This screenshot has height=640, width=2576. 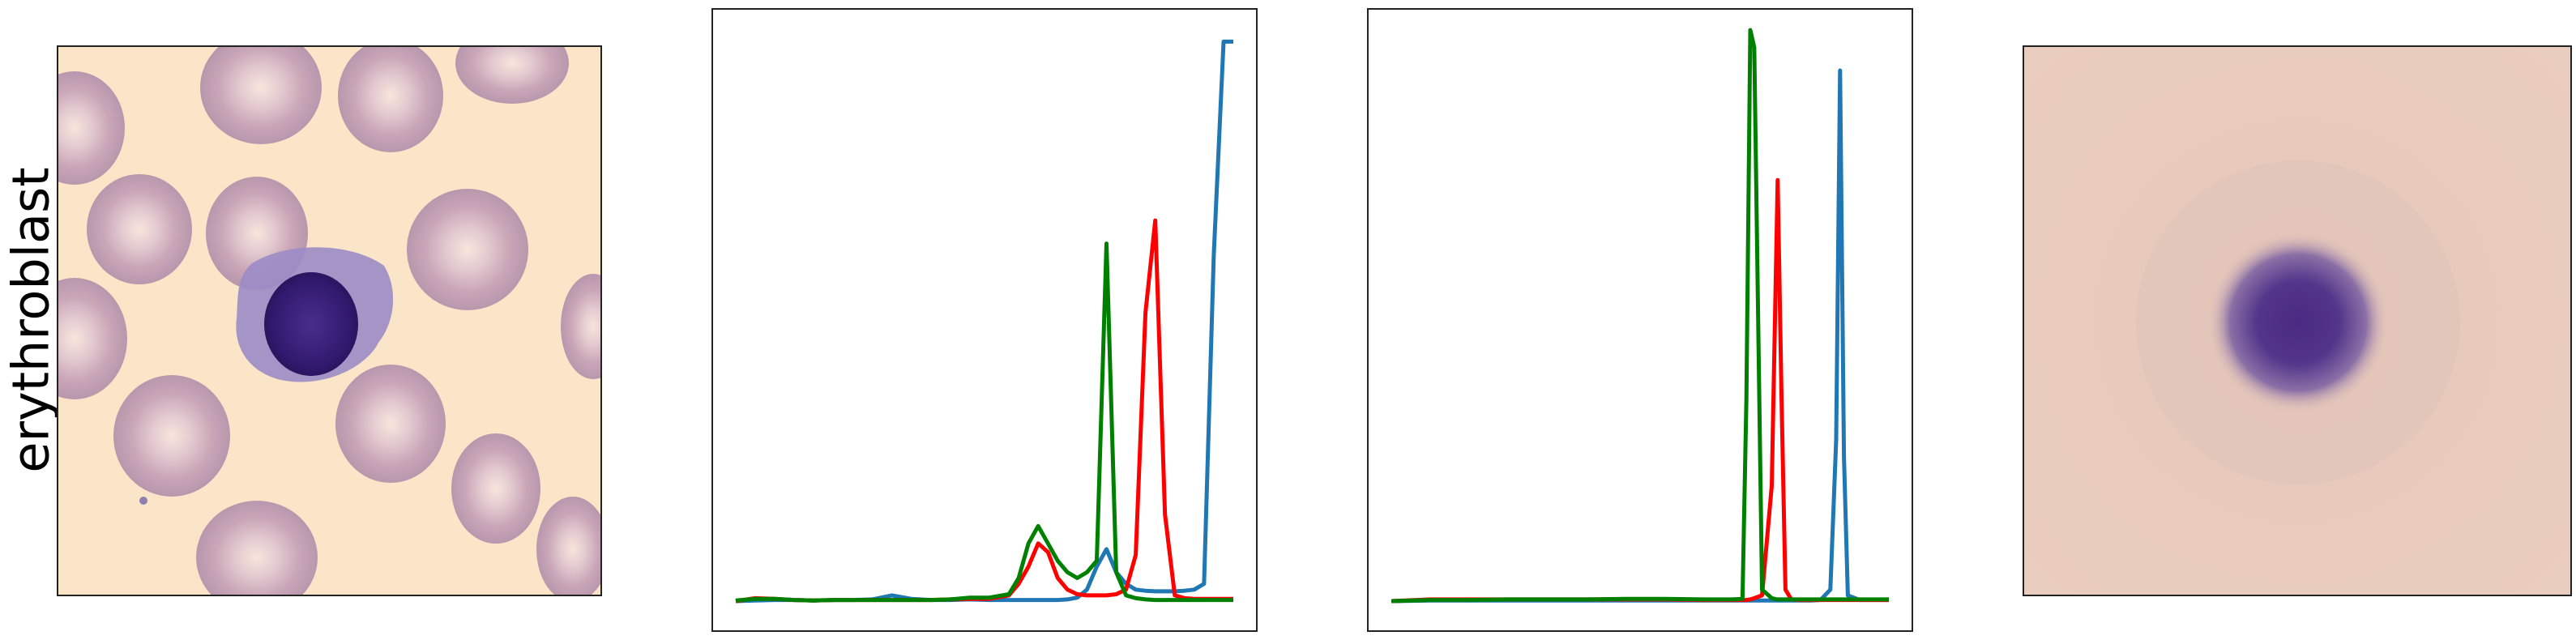 I want to click on histogram-1-green-line, so click(x=984, y=422).